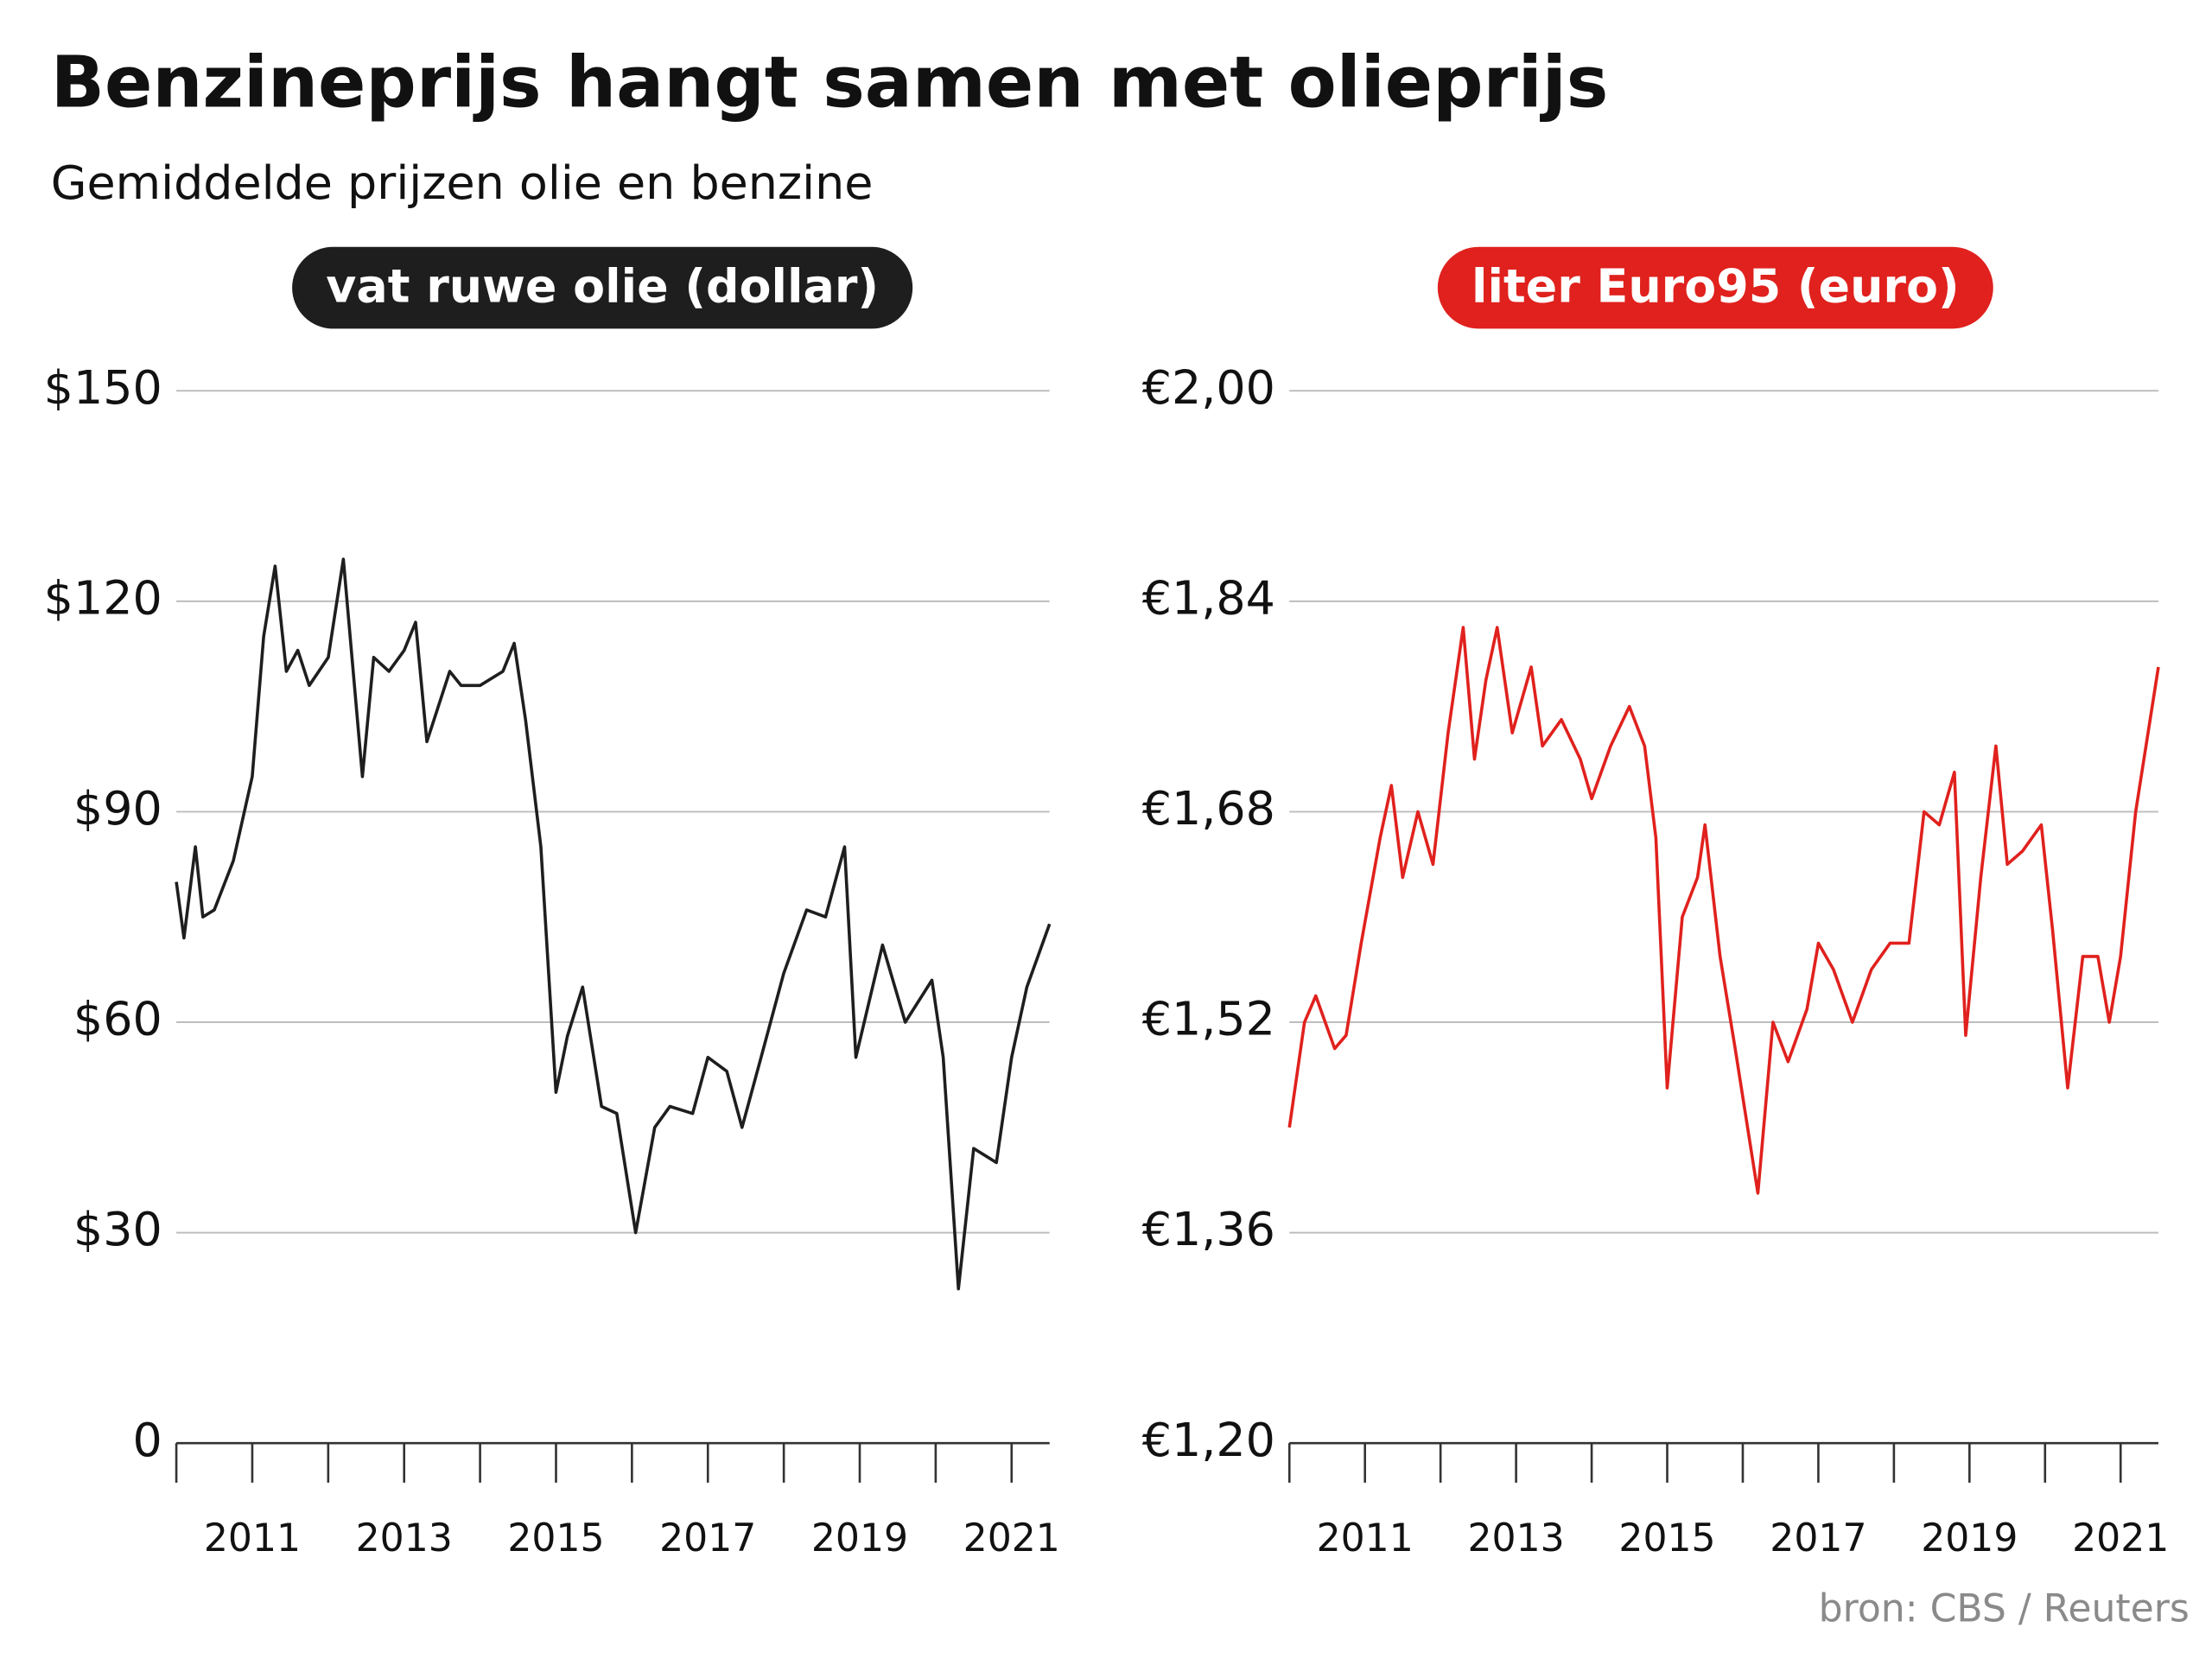 This screenshot has height=1659, width=2212. What do you see at coordinates (2005, 1608) in the screenshot?
I see `source: bron: CBS / Reuters` at bounding box center [2005, 1608].